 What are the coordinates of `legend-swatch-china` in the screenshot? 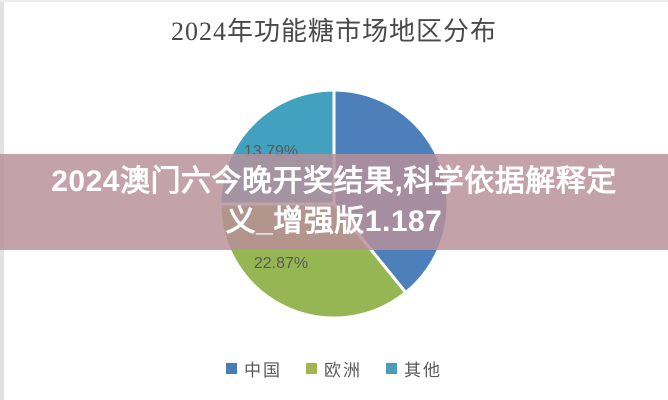 It's located at (231, 368).